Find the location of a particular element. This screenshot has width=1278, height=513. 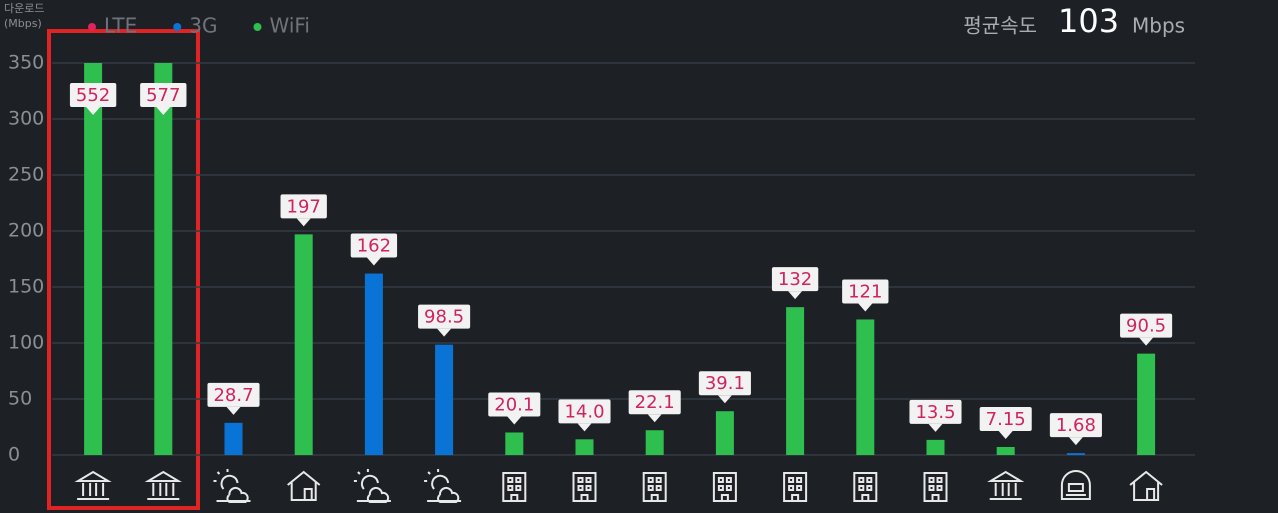

data-label-text: 28.7 is located at coordinates (233, 395).